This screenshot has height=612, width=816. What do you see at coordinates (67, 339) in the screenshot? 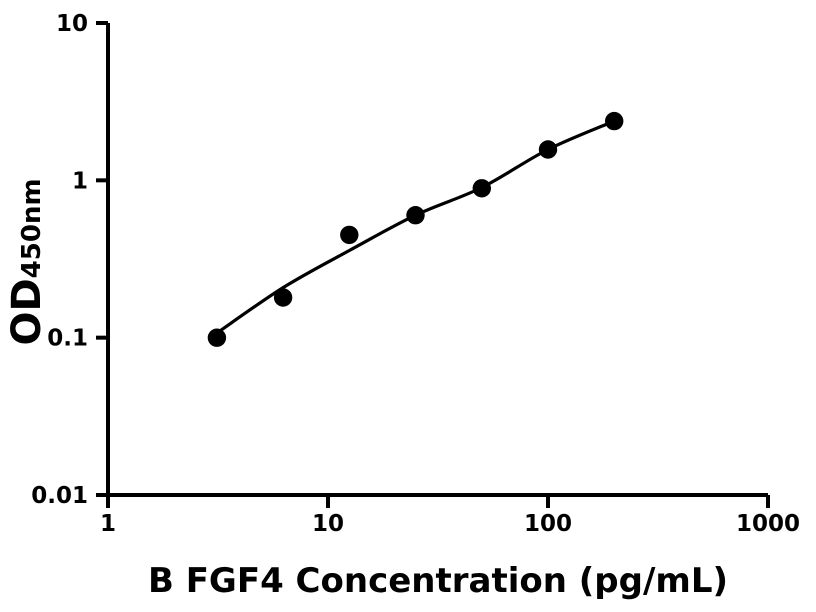
I see `y-tick-label: 0.1` at bounding box center [67, 339].